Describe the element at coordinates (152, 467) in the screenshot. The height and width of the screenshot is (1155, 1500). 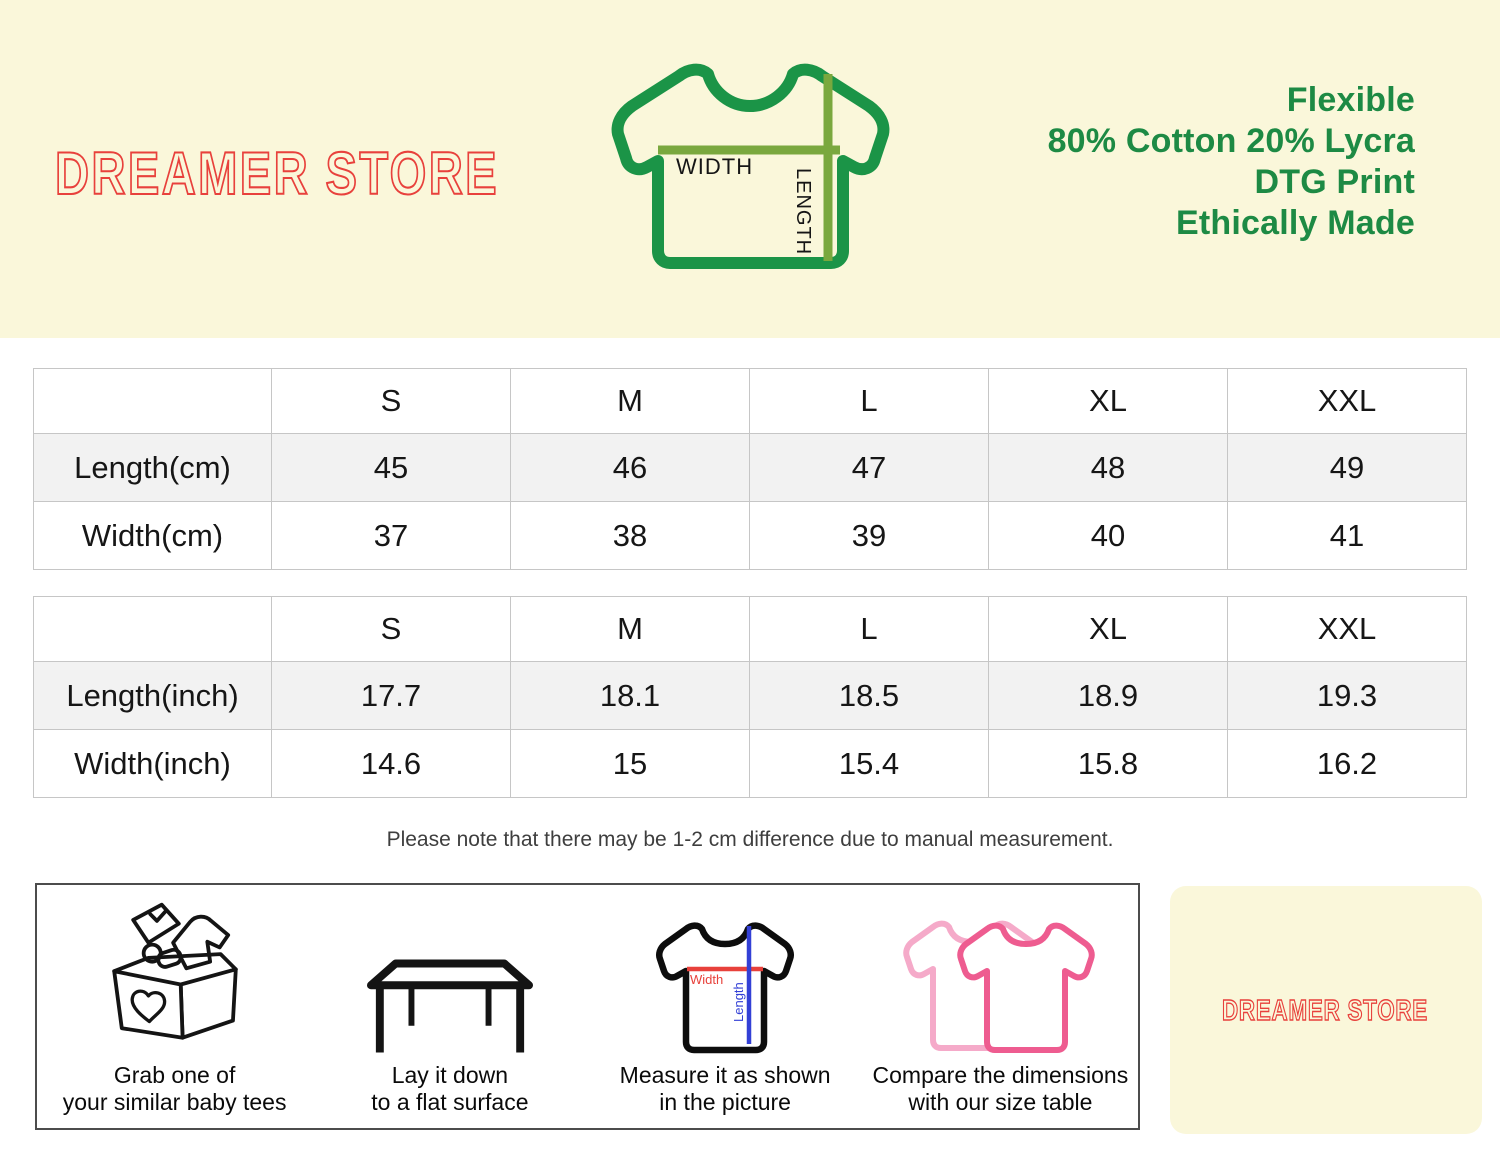
I see `row-label: Length(cm)` at that location.